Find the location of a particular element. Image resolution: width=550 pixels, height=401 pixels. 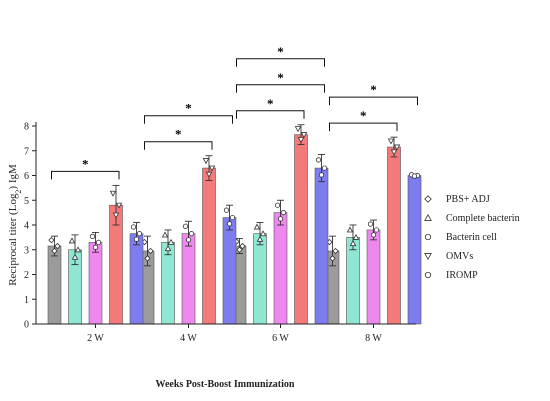

legend-item: IROMP is located at coordinates (451, 275).